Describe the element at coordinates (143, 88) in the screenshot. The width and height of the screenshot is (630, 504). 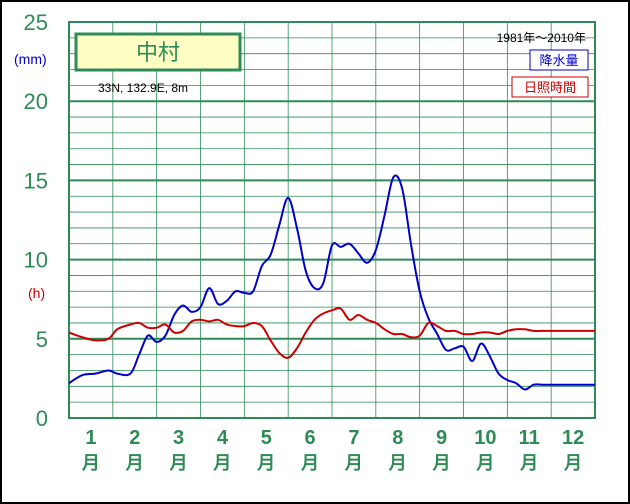
I see `station-coords: 33N, 132.9E, 8m` at that location.